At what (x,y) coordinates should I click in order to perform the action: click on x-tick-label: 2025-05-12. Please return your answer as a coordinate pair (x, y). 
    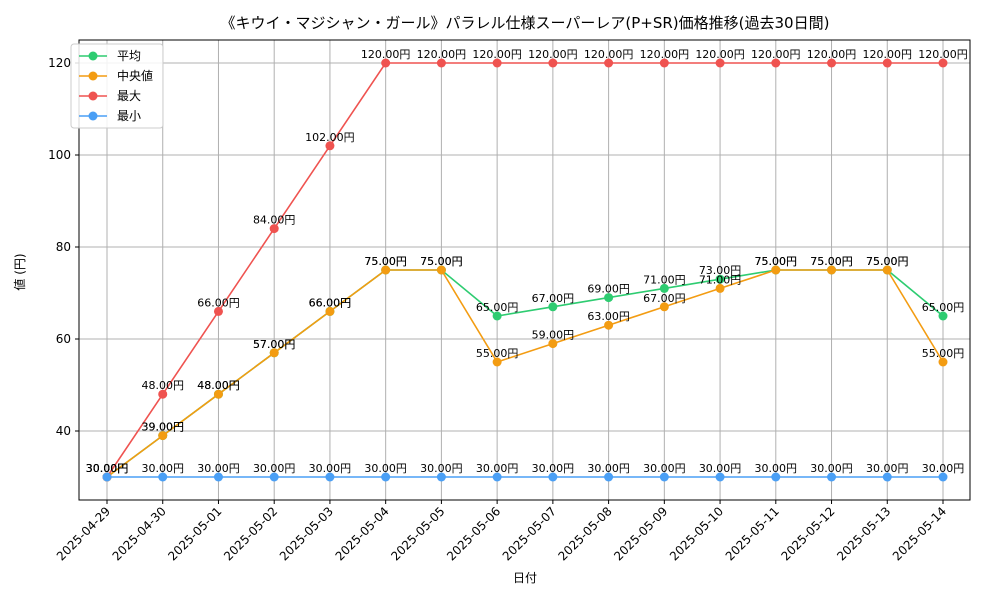
    Looking at the image, I should click on (807, 533).